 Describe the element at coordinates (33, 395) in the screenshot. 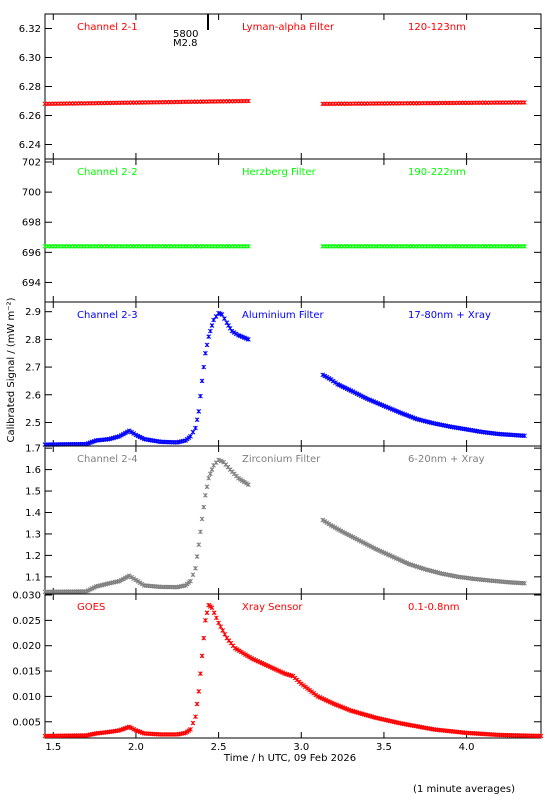

I see `y-tick-label: 2.6` at that location.